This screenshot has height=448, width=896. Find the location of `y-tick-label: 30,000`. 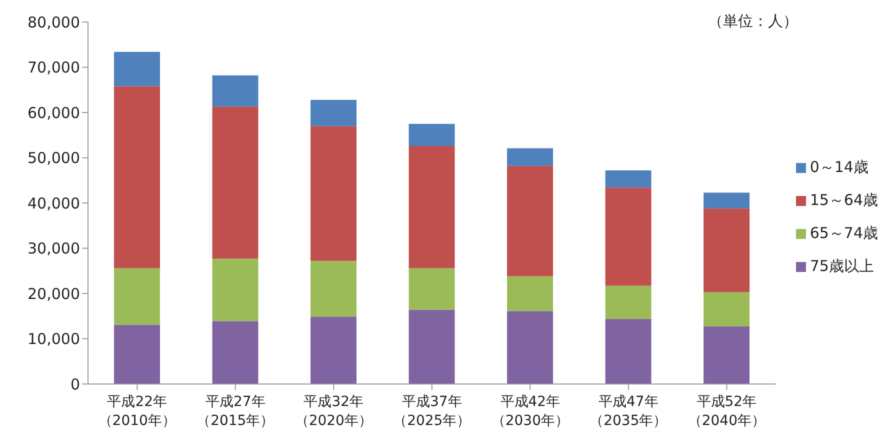

y-tick-label: 30,000 is located at coordinates (54, 249).